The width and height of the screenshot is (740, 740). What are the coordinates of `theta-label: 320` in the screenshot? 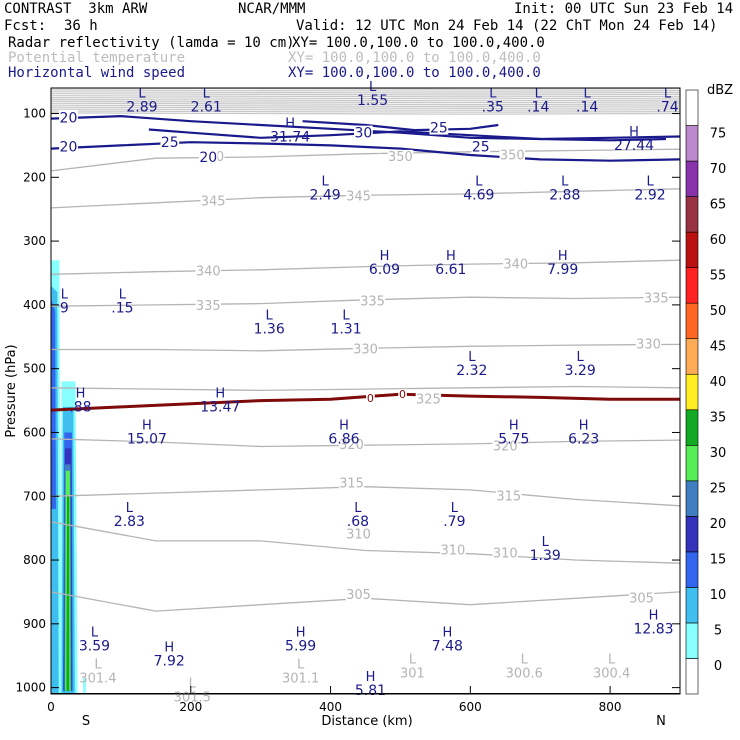 It's located at (505, 446).